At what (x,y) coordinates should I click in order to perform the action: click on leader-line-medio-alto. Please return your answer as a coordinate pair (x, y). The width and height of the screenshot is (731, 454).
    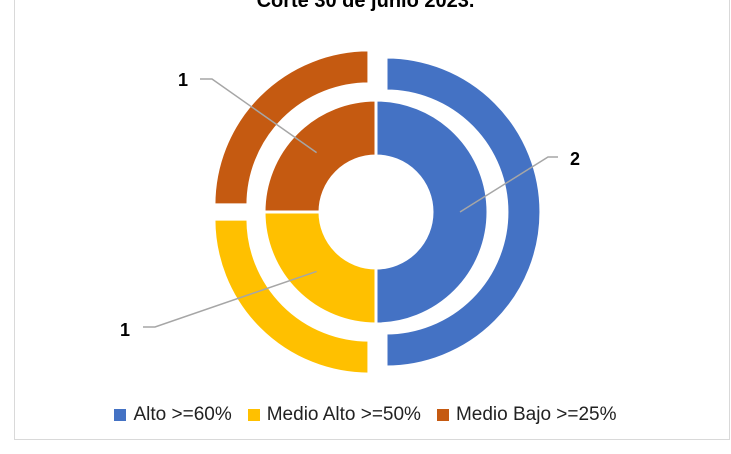
    Looking at the image, I should click on (230, 299).